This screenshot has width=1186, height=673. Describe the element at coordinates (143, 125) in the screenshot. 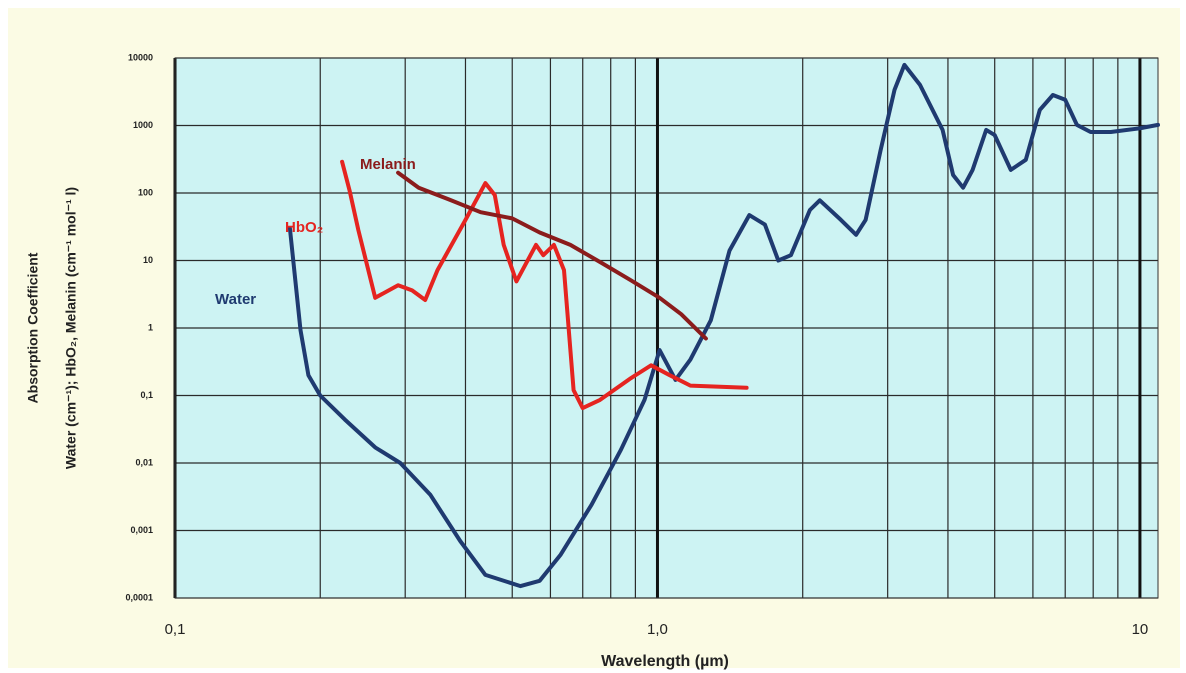

I see `y-tick-label: 1000` at that location.